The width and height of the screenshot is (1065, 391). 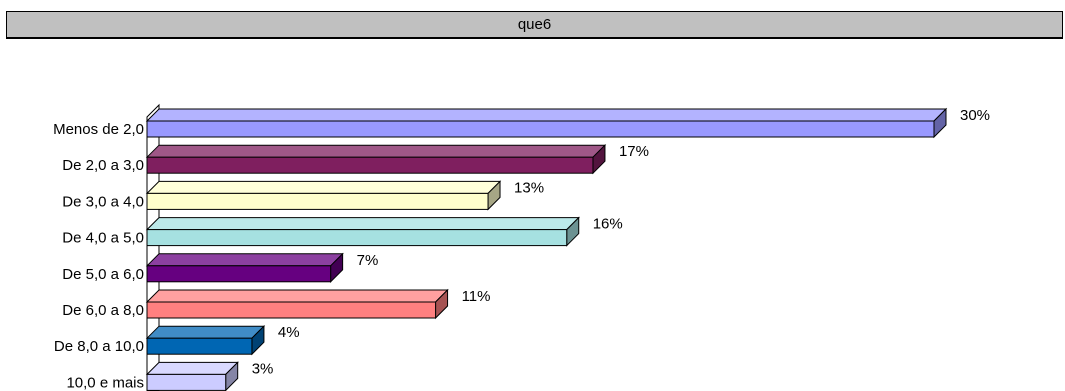 What do you see at coordinates (103, 274) in the screenshot?
I see `category-label: De 5,0 a 6,0` at bounding box center [103, 274].